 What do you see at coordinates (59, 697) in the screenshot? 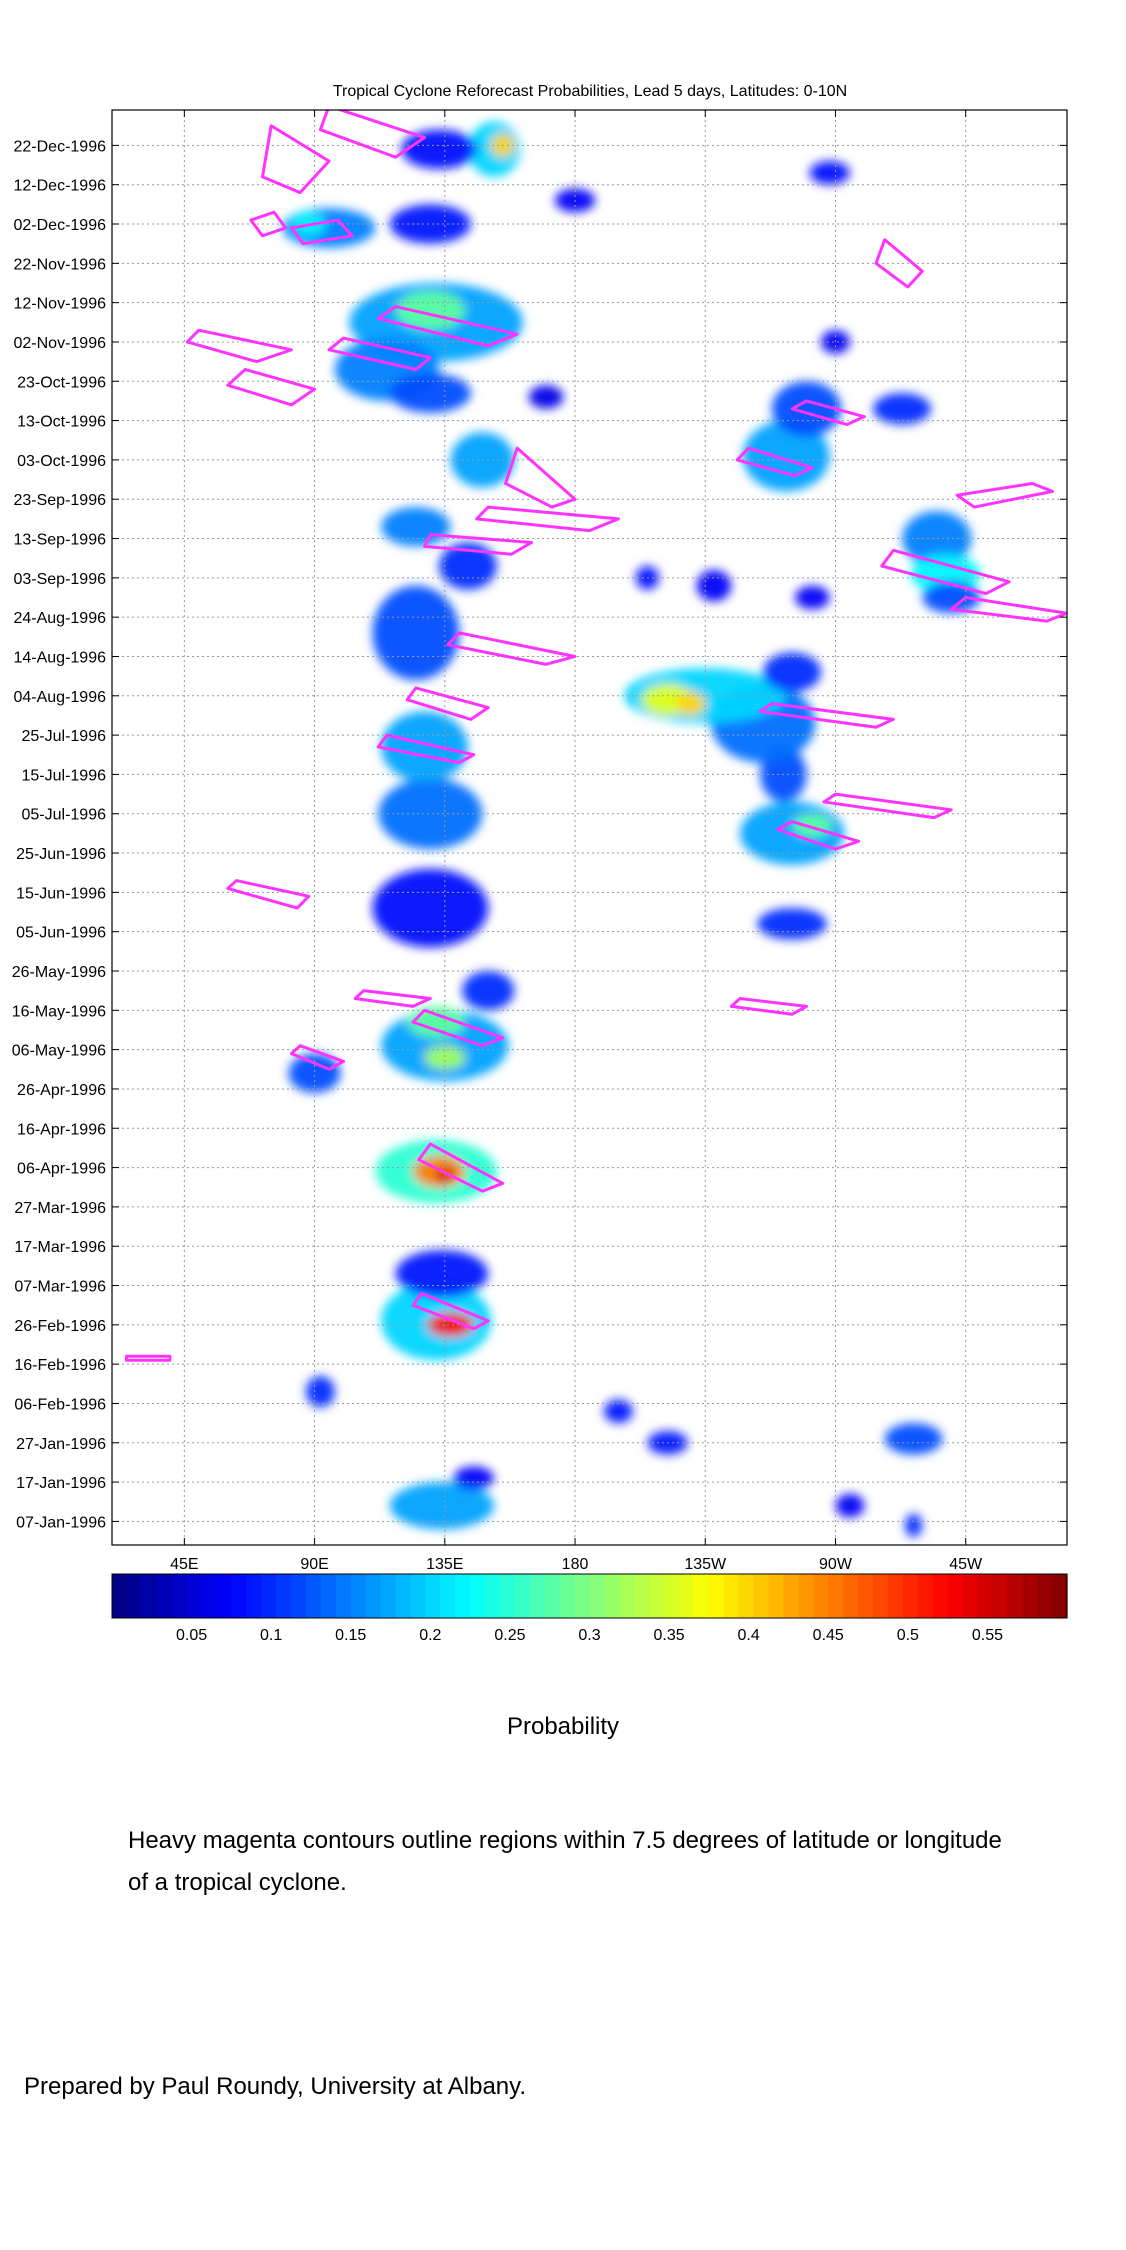
I see `y-tick-label: 04-Aug-1996` at bounding box center [59, 697].